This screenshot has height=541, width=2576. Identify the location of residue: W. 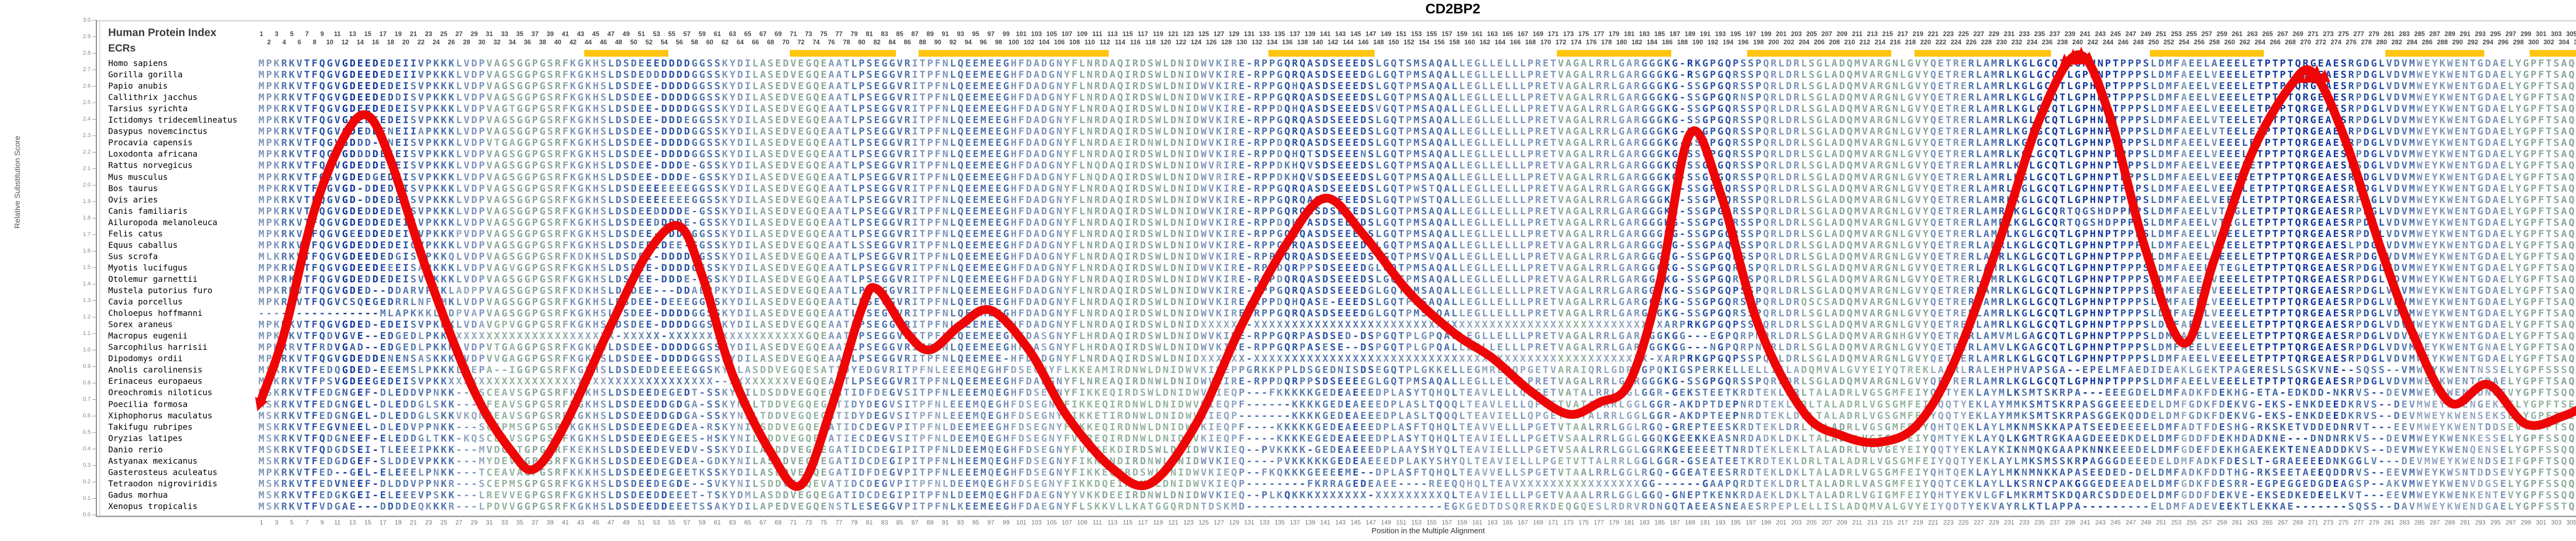
(2450, 132).